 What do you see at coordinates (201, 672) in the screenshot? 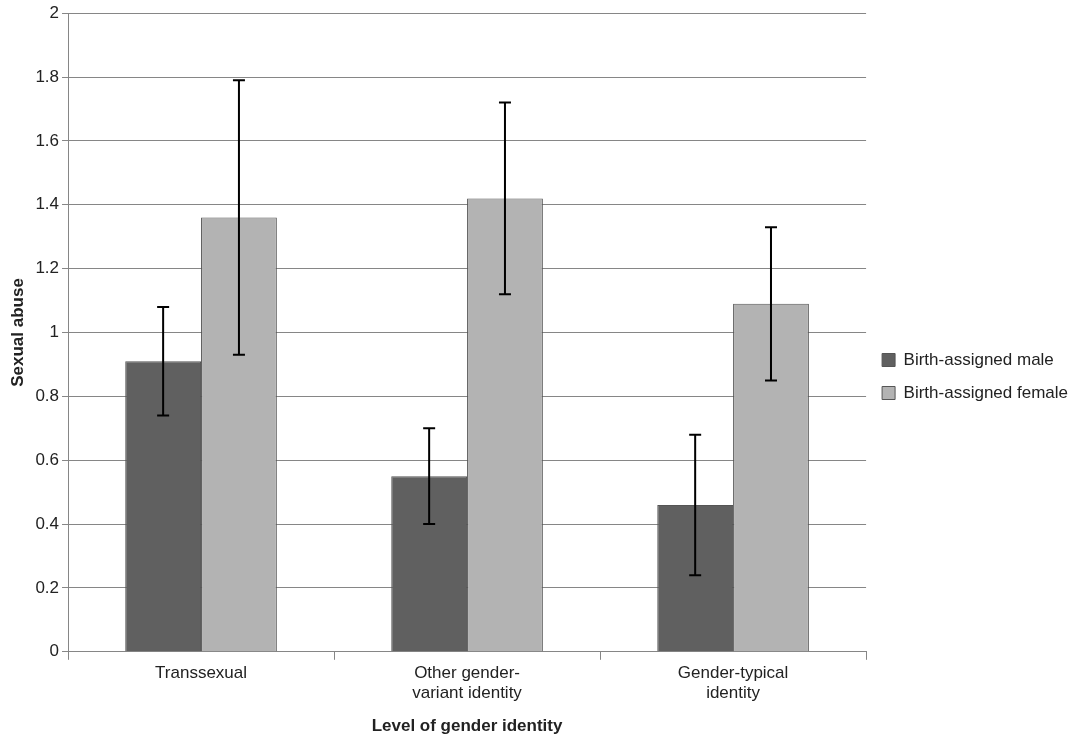
I see `x-tick-label: Transsexual` at bounding box center [201, 672].